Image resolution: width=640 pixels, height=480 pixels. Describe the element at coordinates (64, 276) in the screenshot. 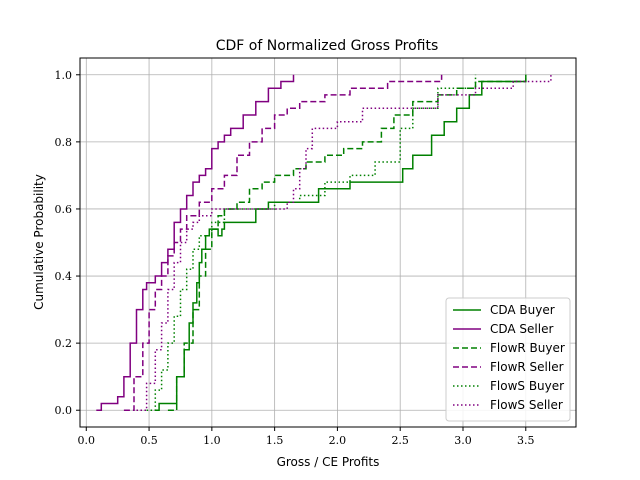

I see `y-tick-label: 0.4` at that location.